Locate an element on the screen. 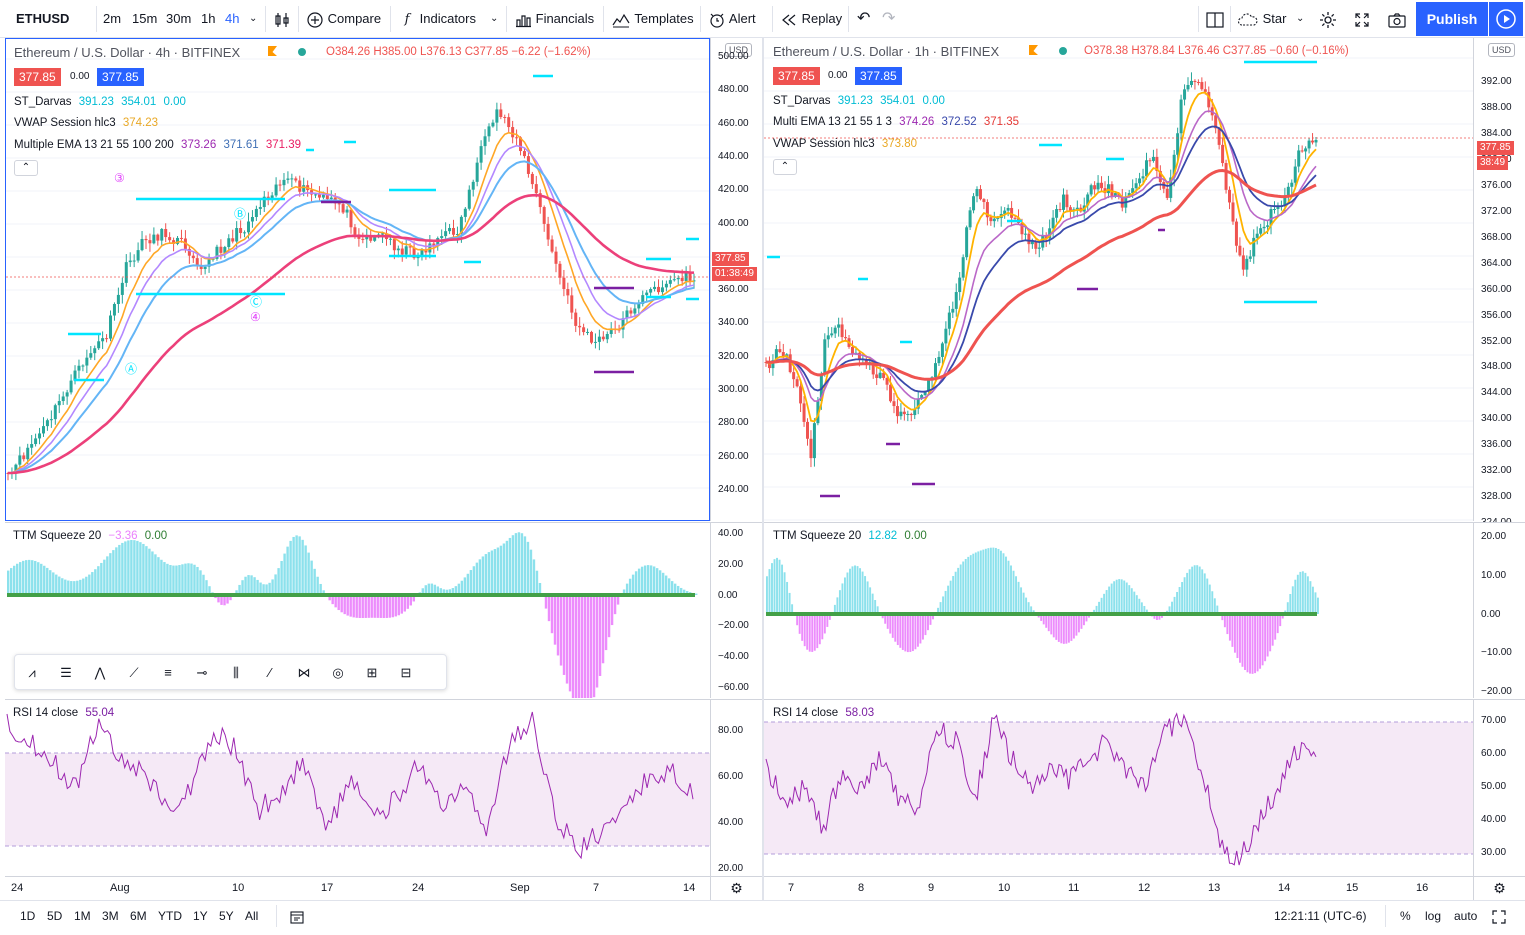  range-6m: 6M is located at coordinates (138, 918).